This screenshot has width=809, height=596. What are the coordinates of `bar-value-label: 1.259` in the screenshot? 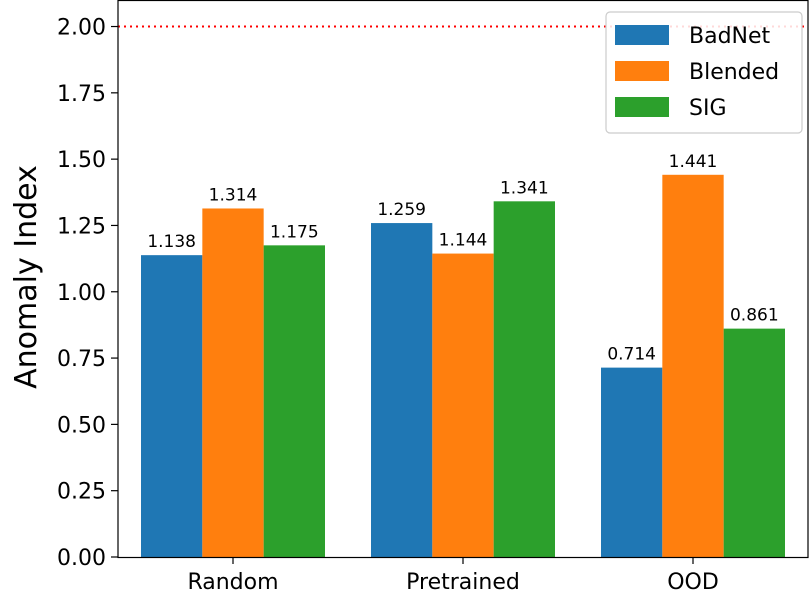 It's located at (401, 210).